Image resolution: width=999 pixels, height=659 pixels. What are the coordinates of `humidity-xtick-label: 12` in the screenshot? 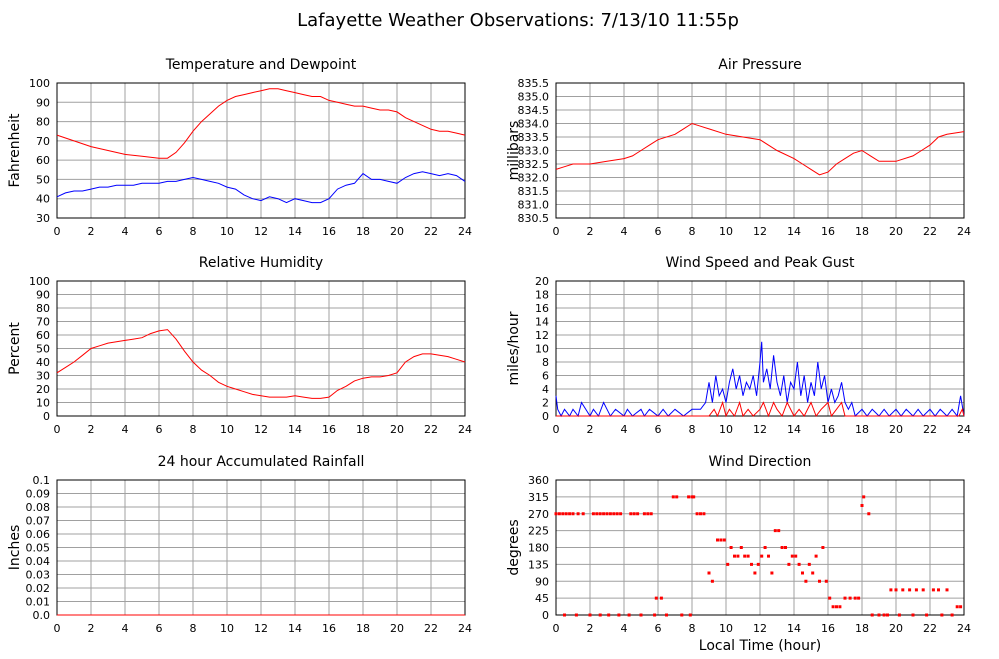 It's located at (261, 429).